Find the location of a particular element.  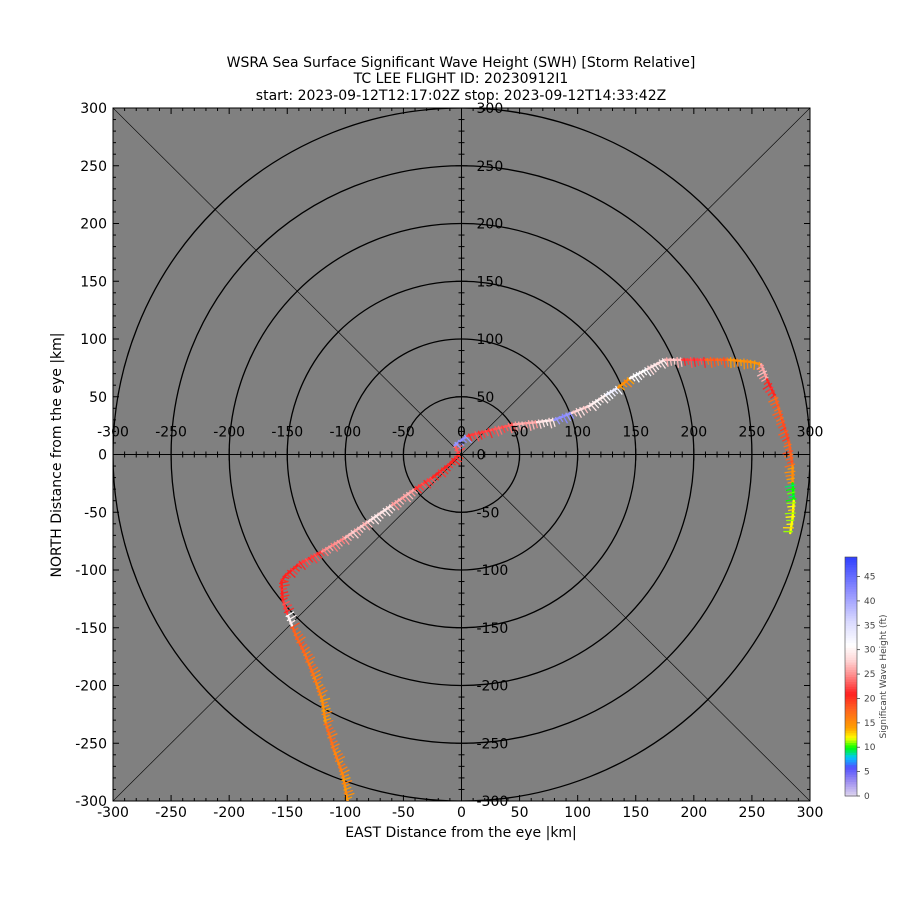

track-line is located at coordinates (423, 483).